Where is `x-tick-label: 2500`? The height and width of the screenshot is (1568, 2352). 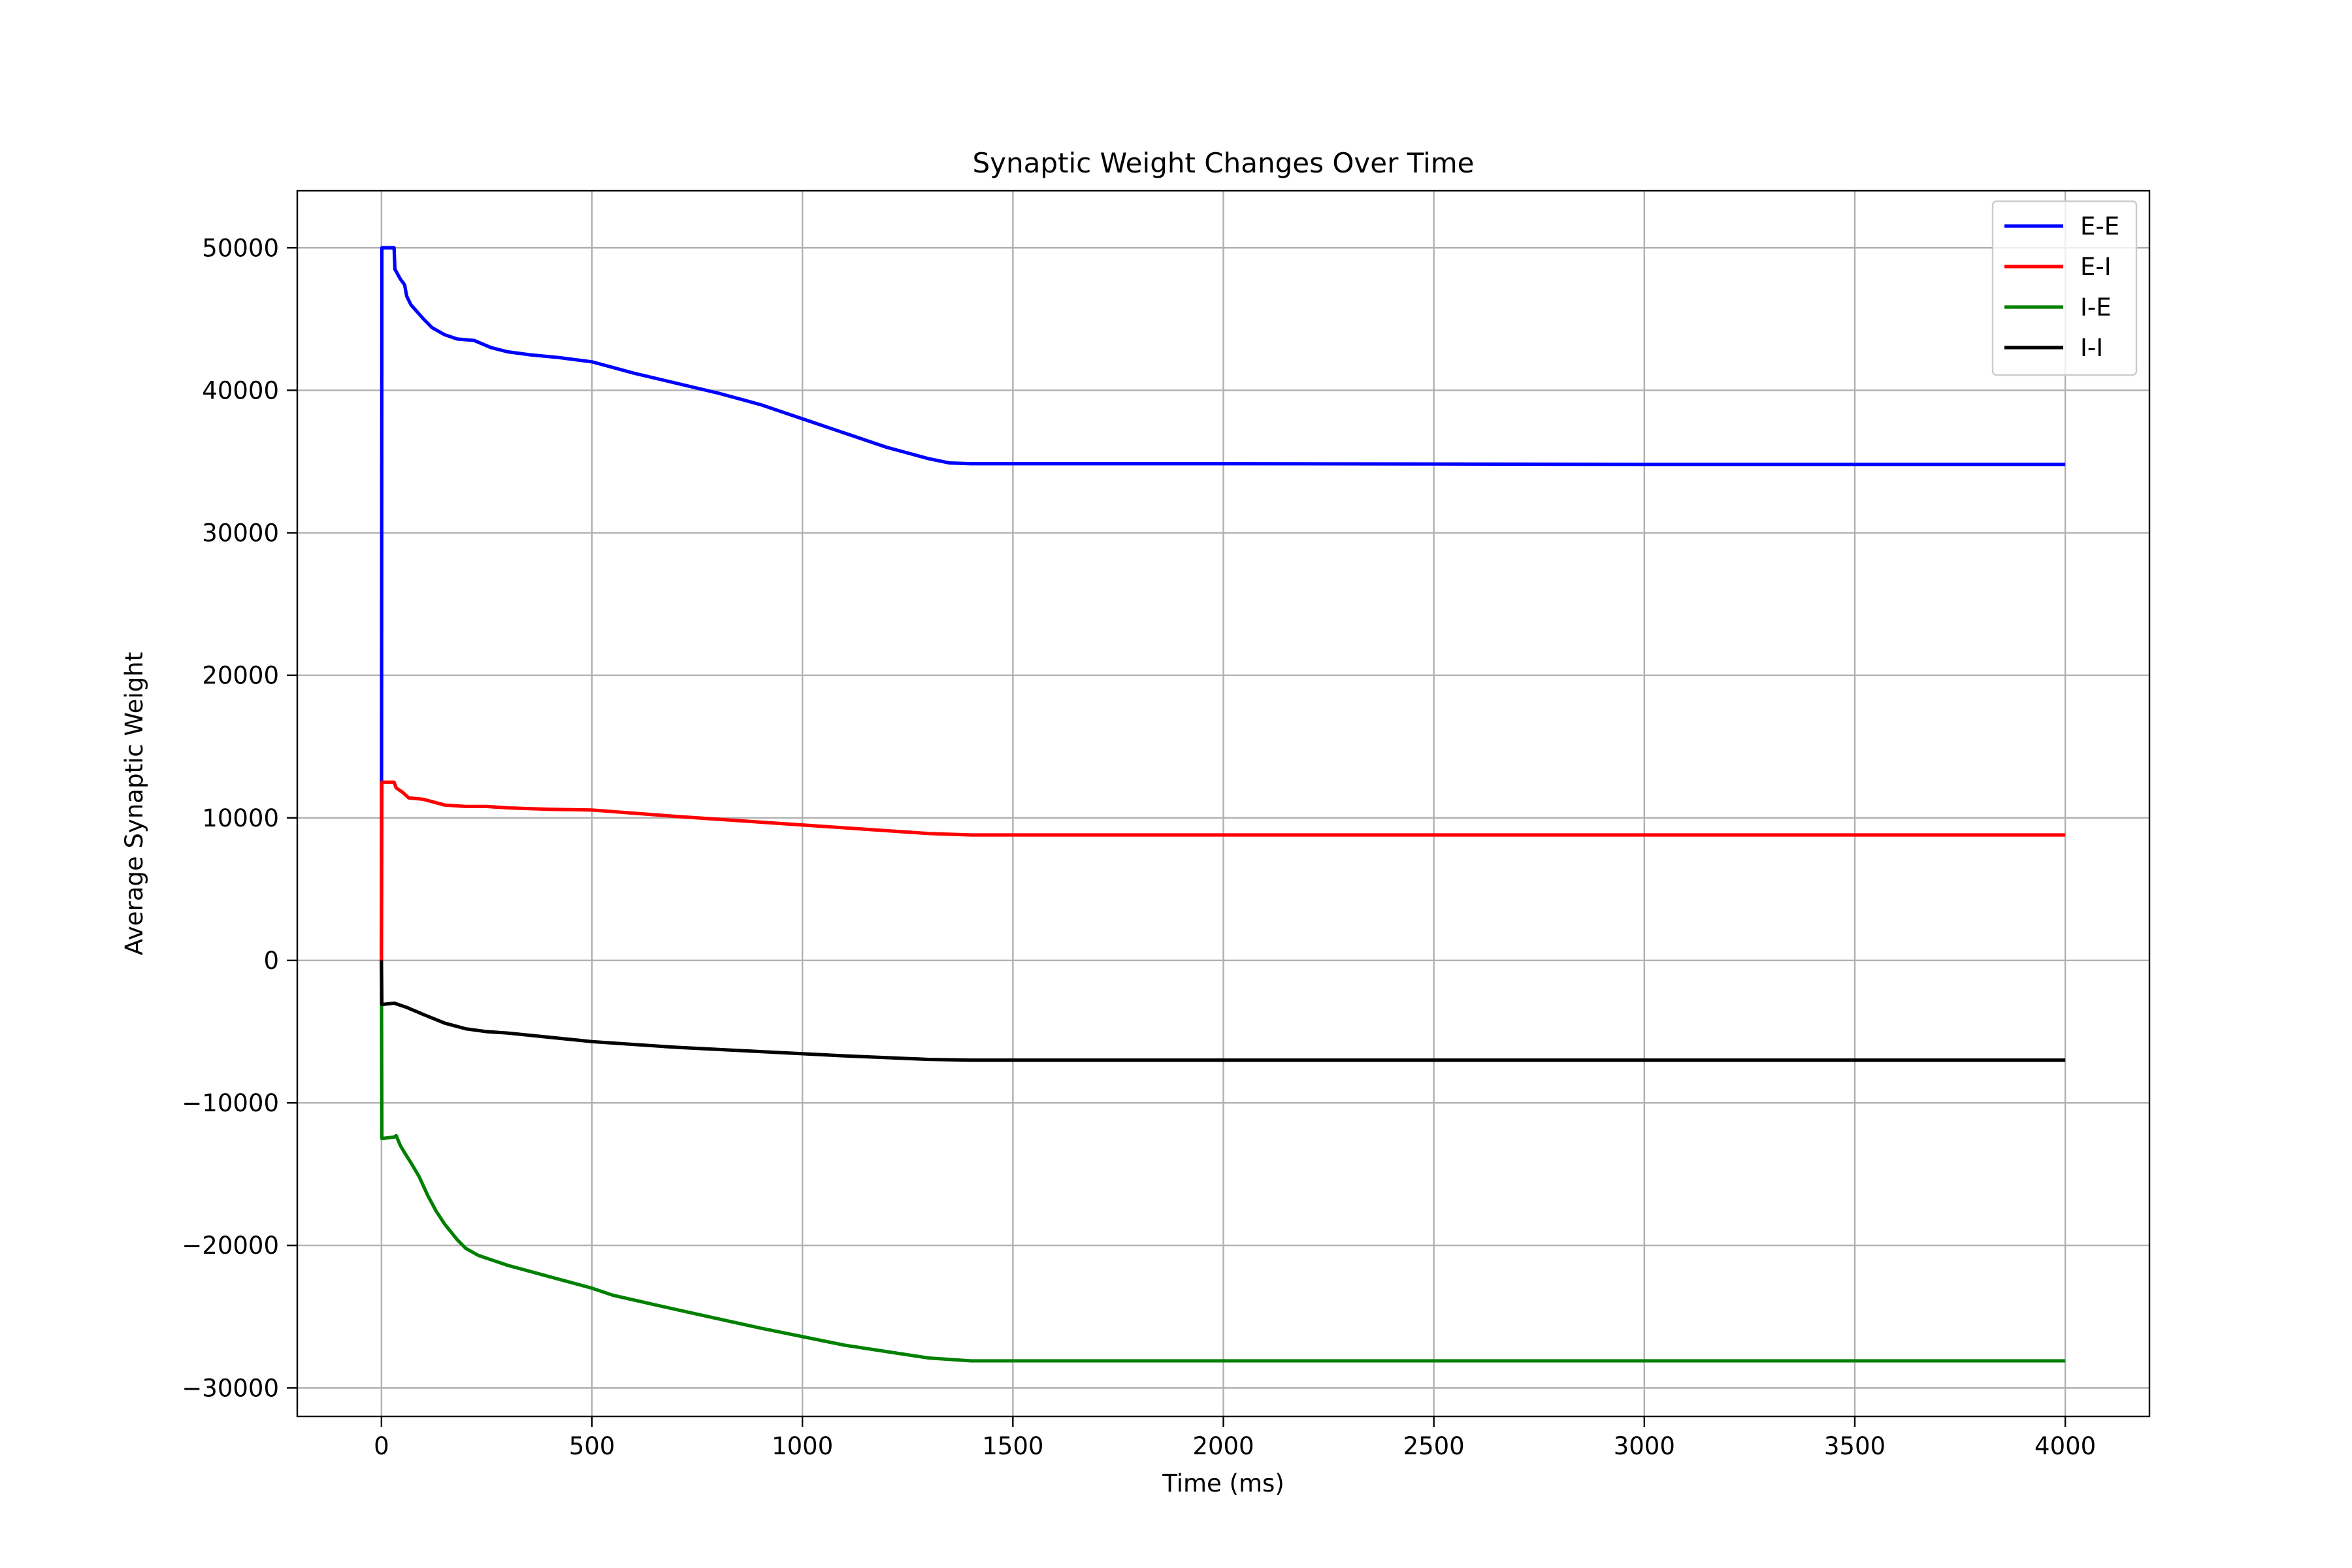
x-tick-label: 2500 is located at coordinates (1434, 1446).